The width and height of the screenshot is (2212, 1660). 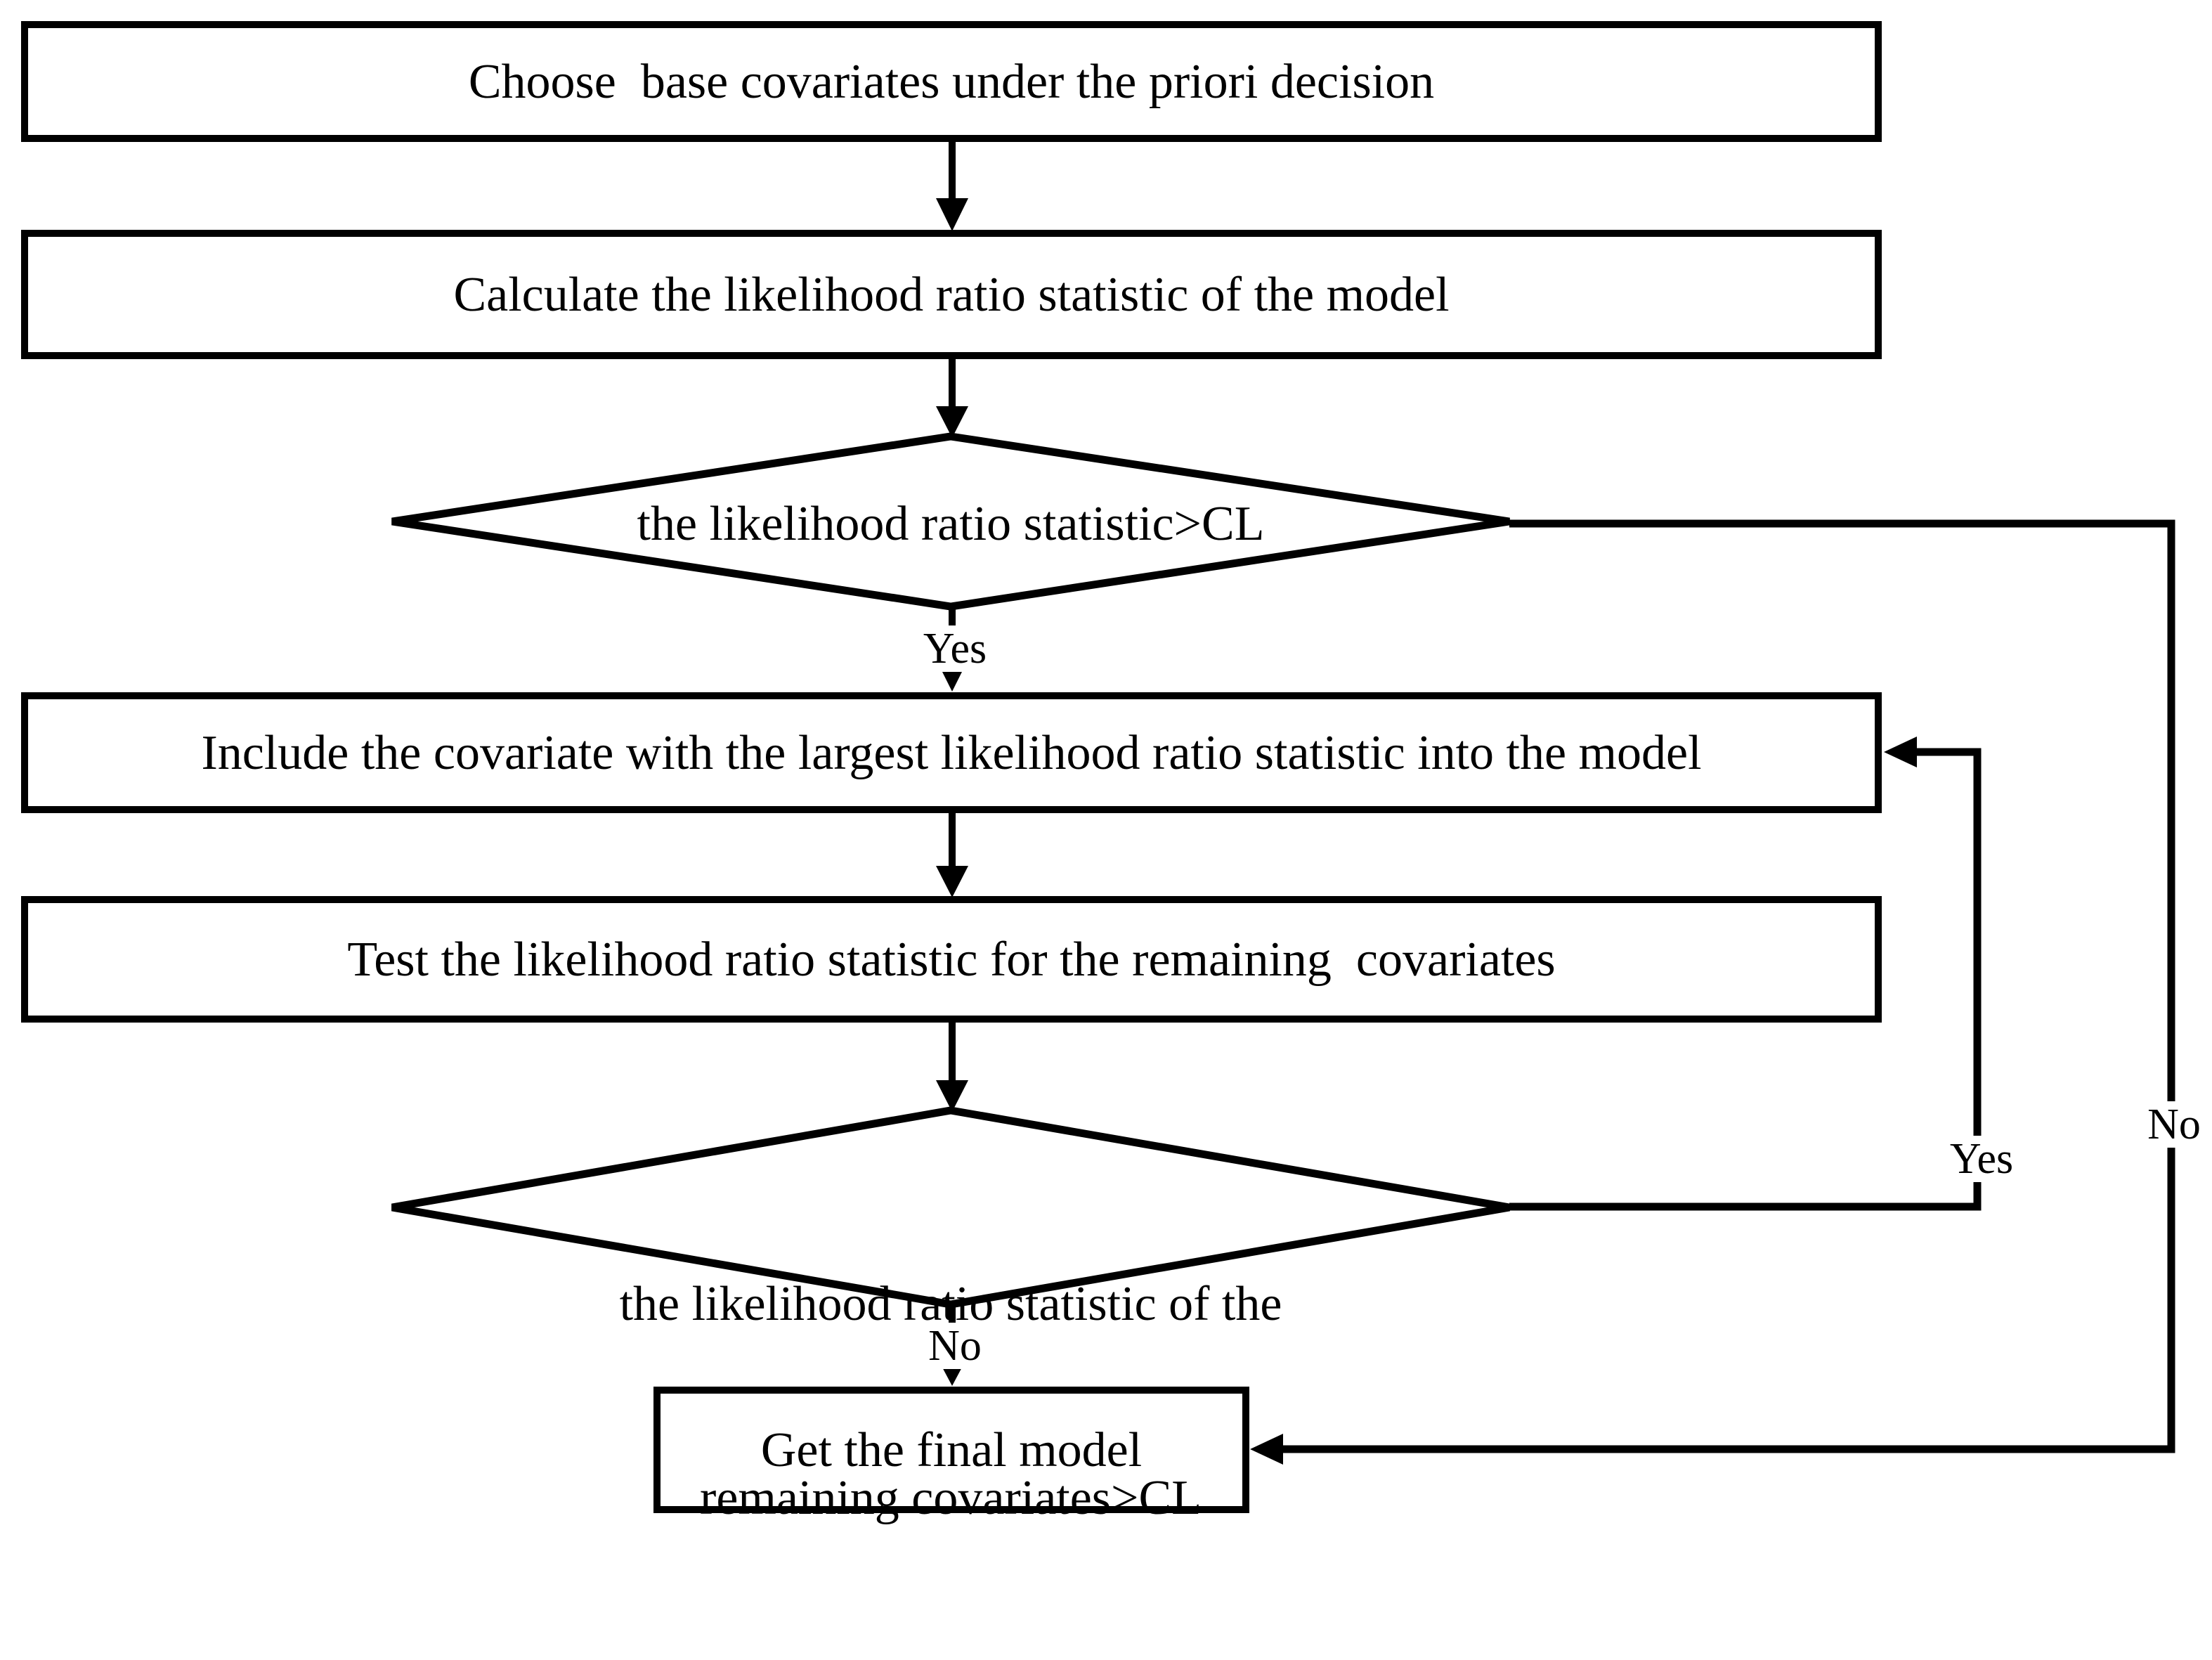 What do you see at coordinates (952, 1096) in the screenshot?
I see `arrow-test-to-decision2-head` at bounding box center [952, 1096].